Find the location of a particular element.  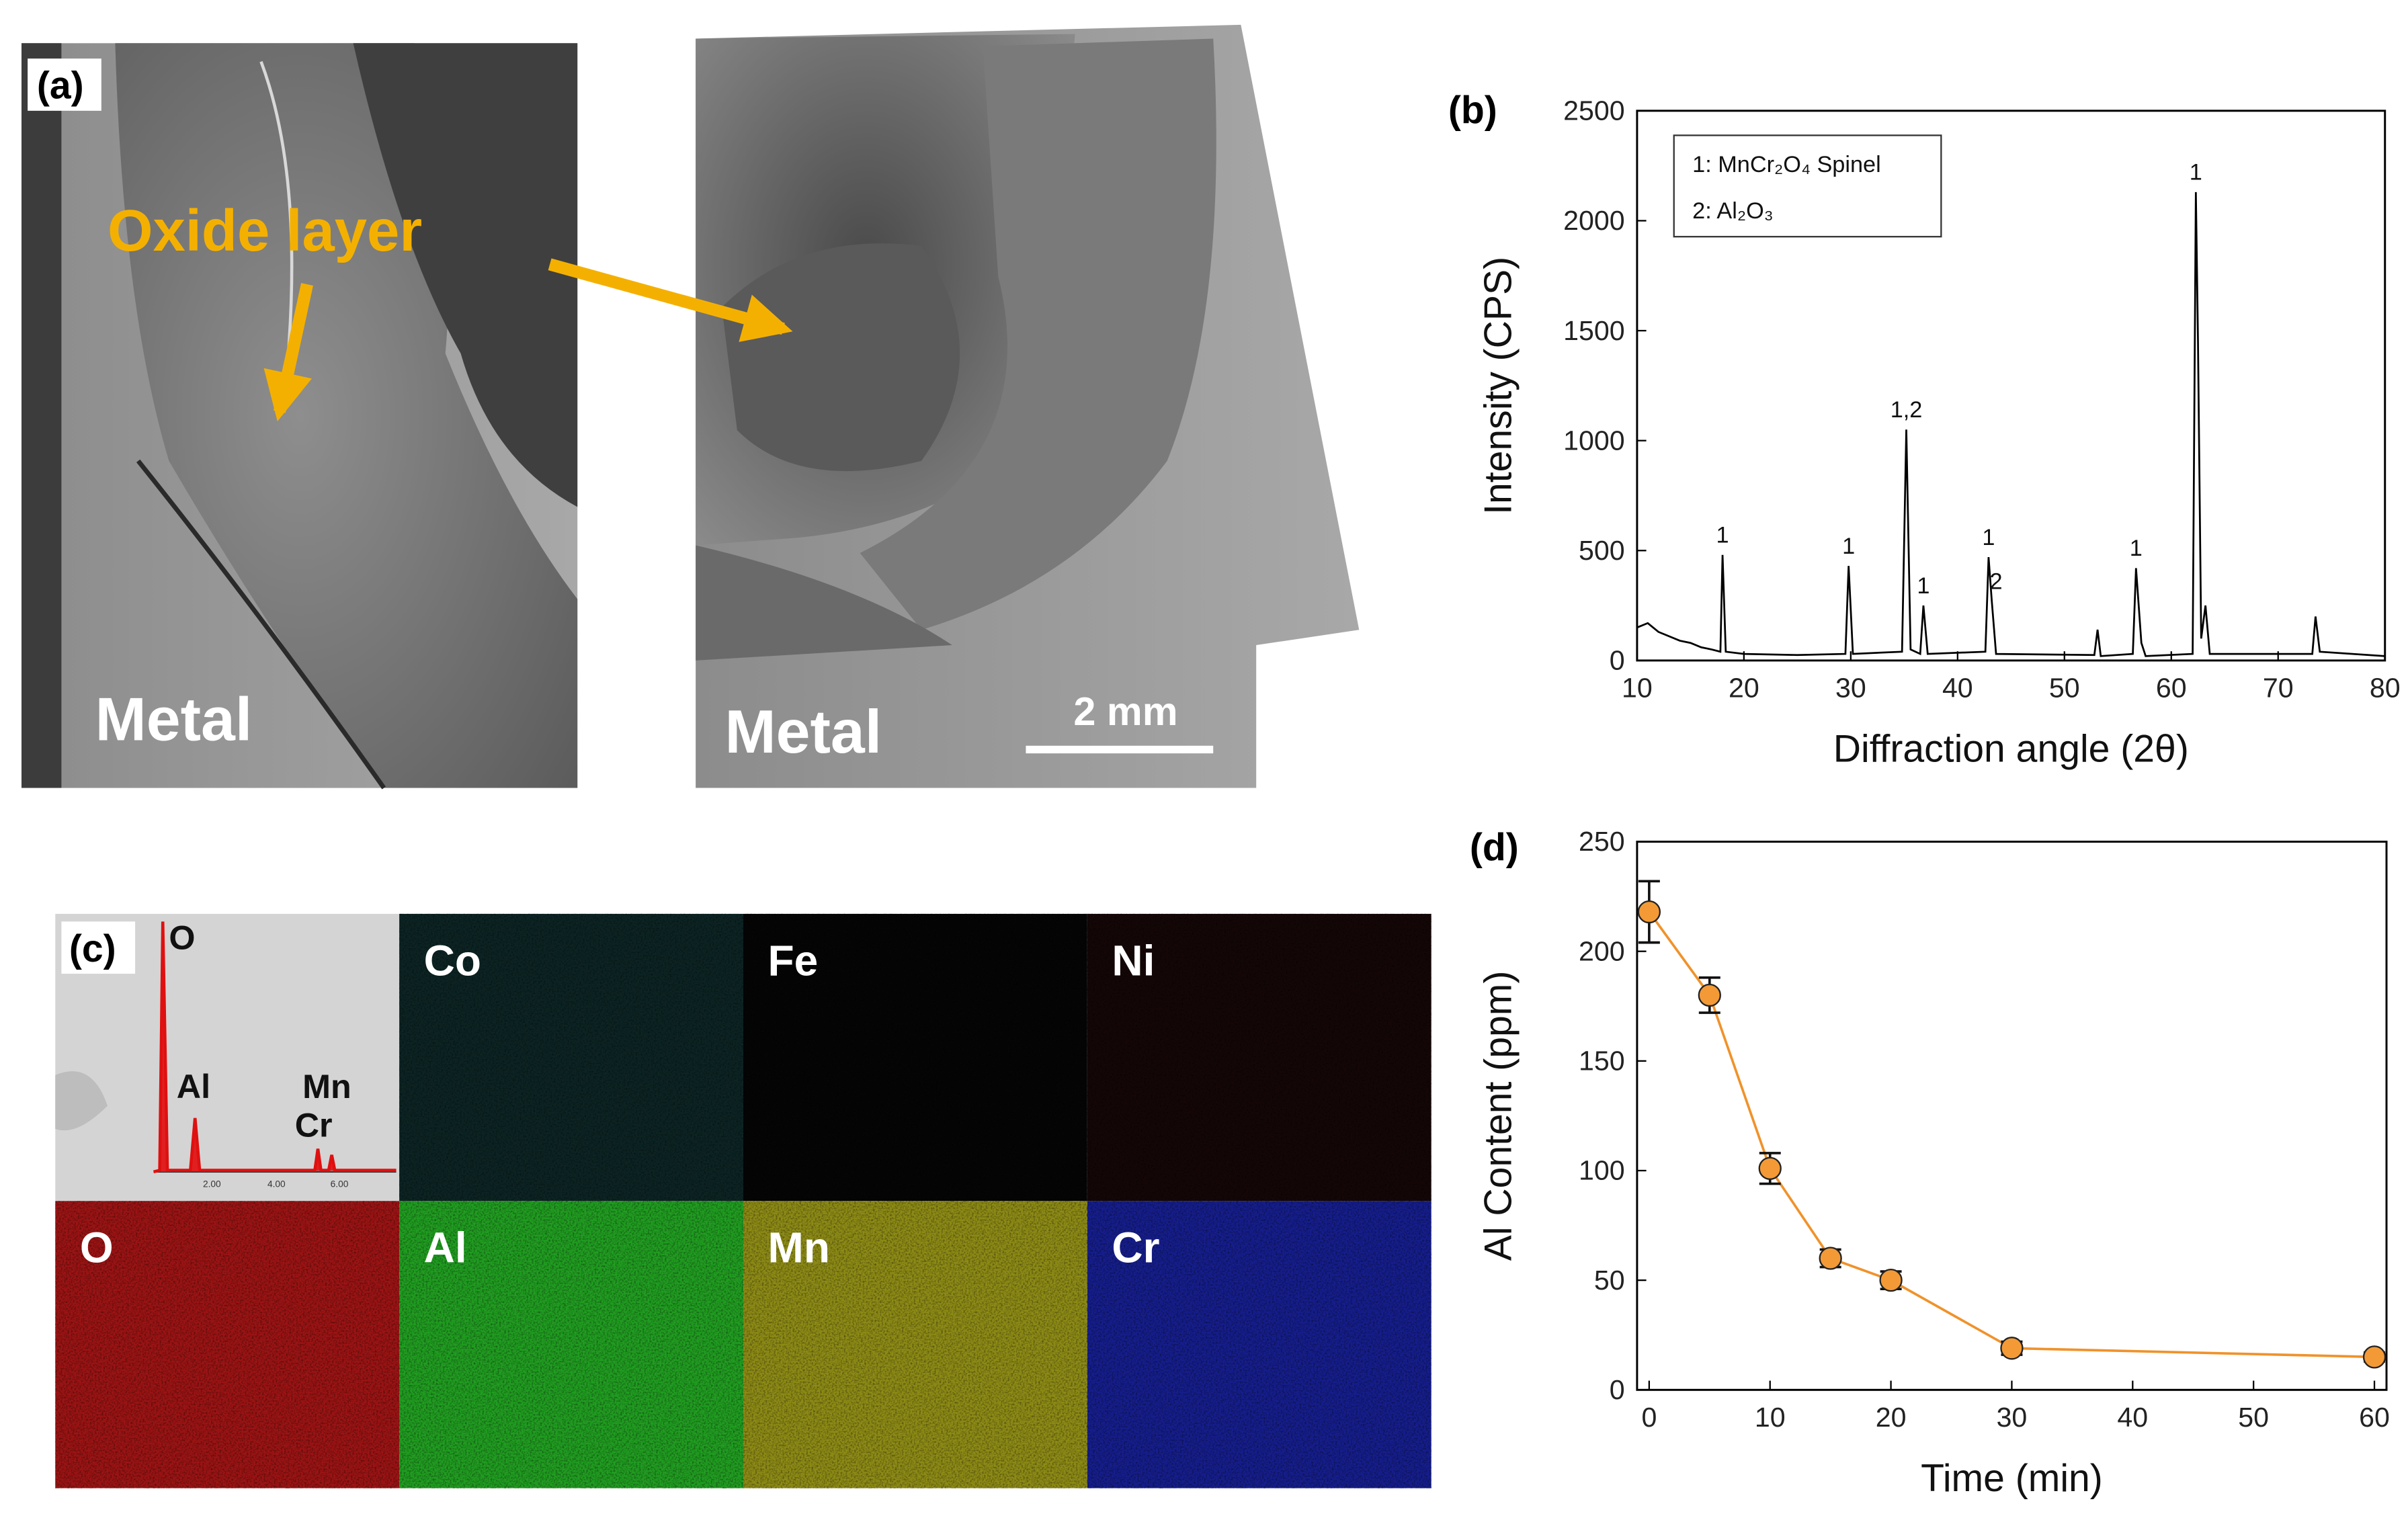

sem-left is located at coordinates (299, 416).